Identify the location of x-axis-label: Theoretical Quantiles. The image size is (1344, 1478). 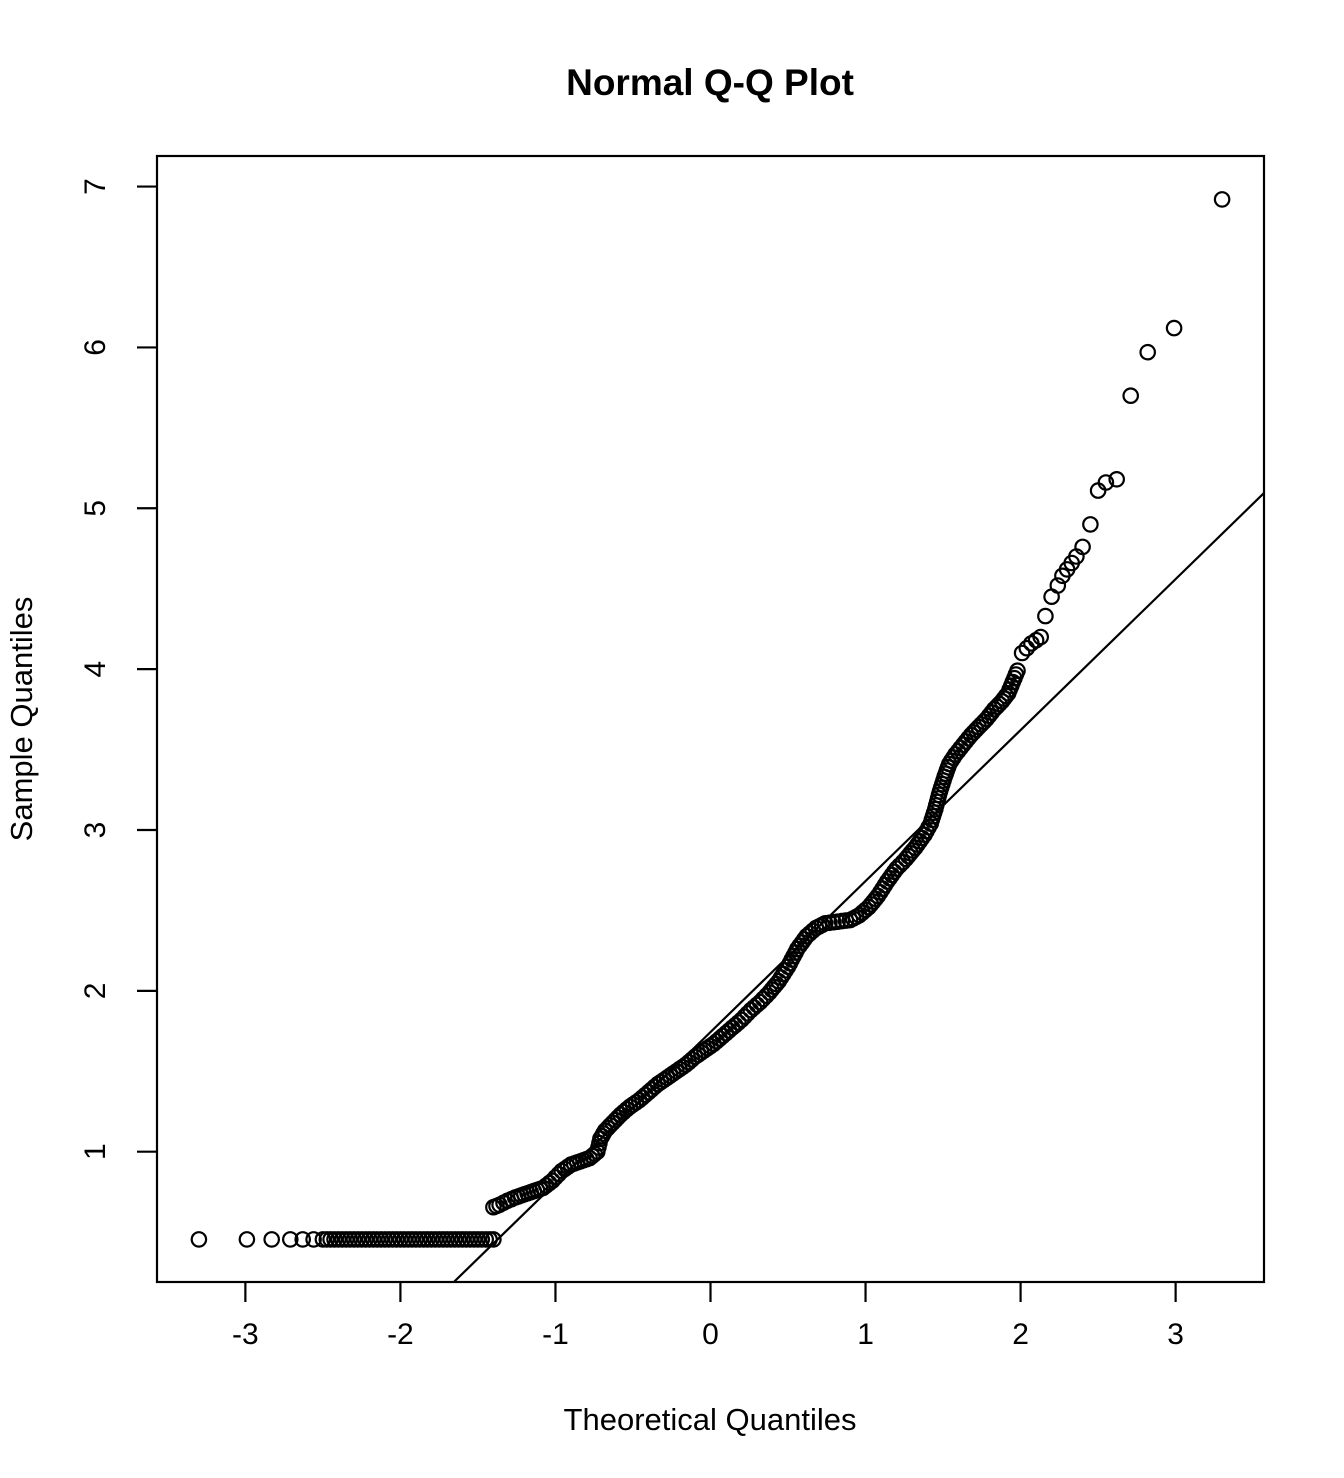
(710, 1419).